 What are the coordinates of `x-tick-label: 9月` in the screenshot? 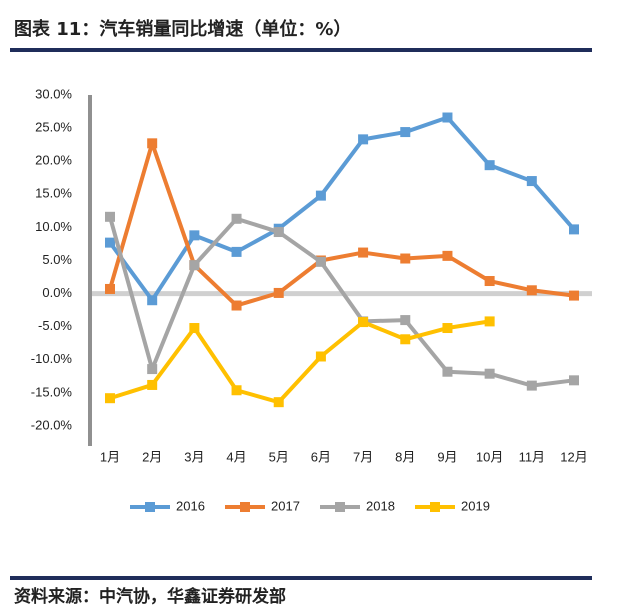 It's located at (447, 456).